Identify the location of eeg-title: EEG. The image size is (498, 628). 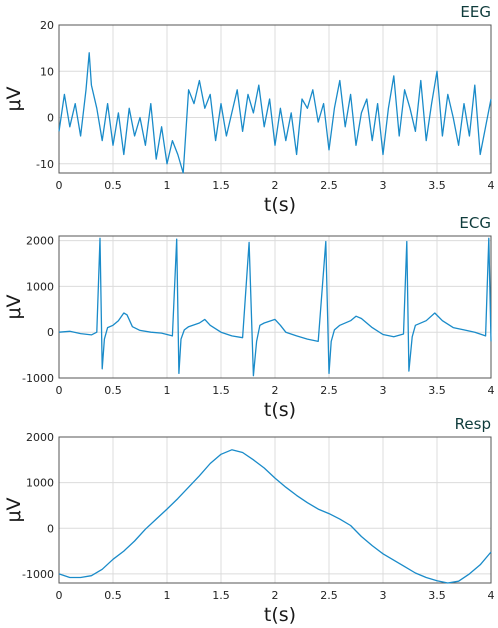
(475, 12).